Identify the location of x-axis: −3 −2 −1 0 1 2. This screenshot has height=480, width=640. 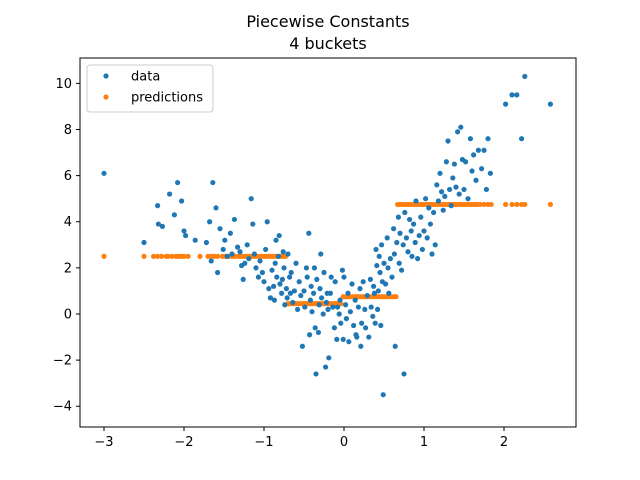
(301, 438).